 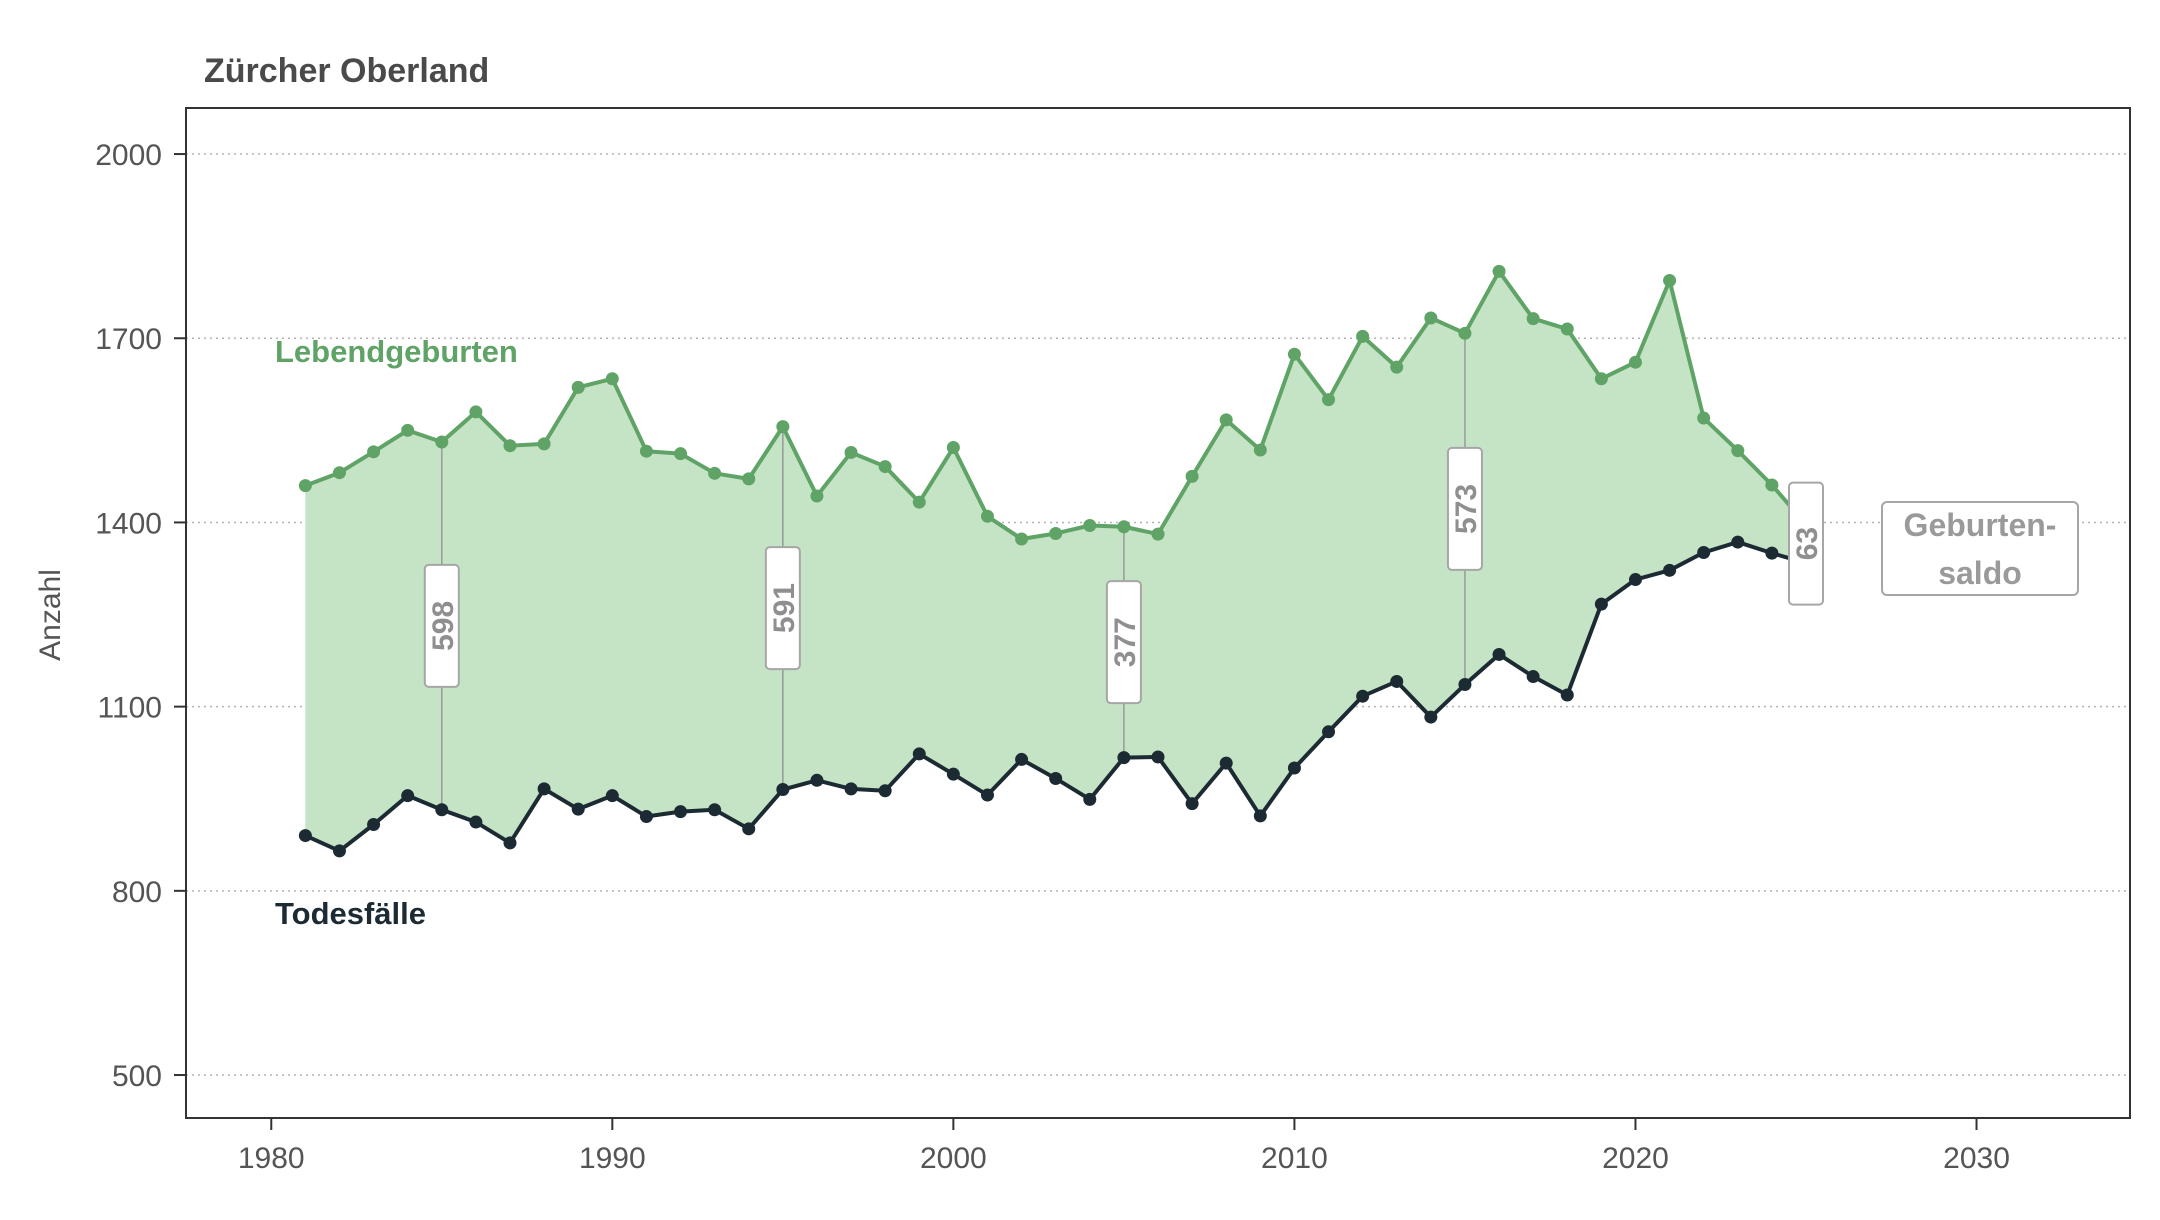 What do you see at coordinates (1294, 1158) in the screenshot?
I see `x-tick-label: 2010` at bounding box center [1294, 1158].